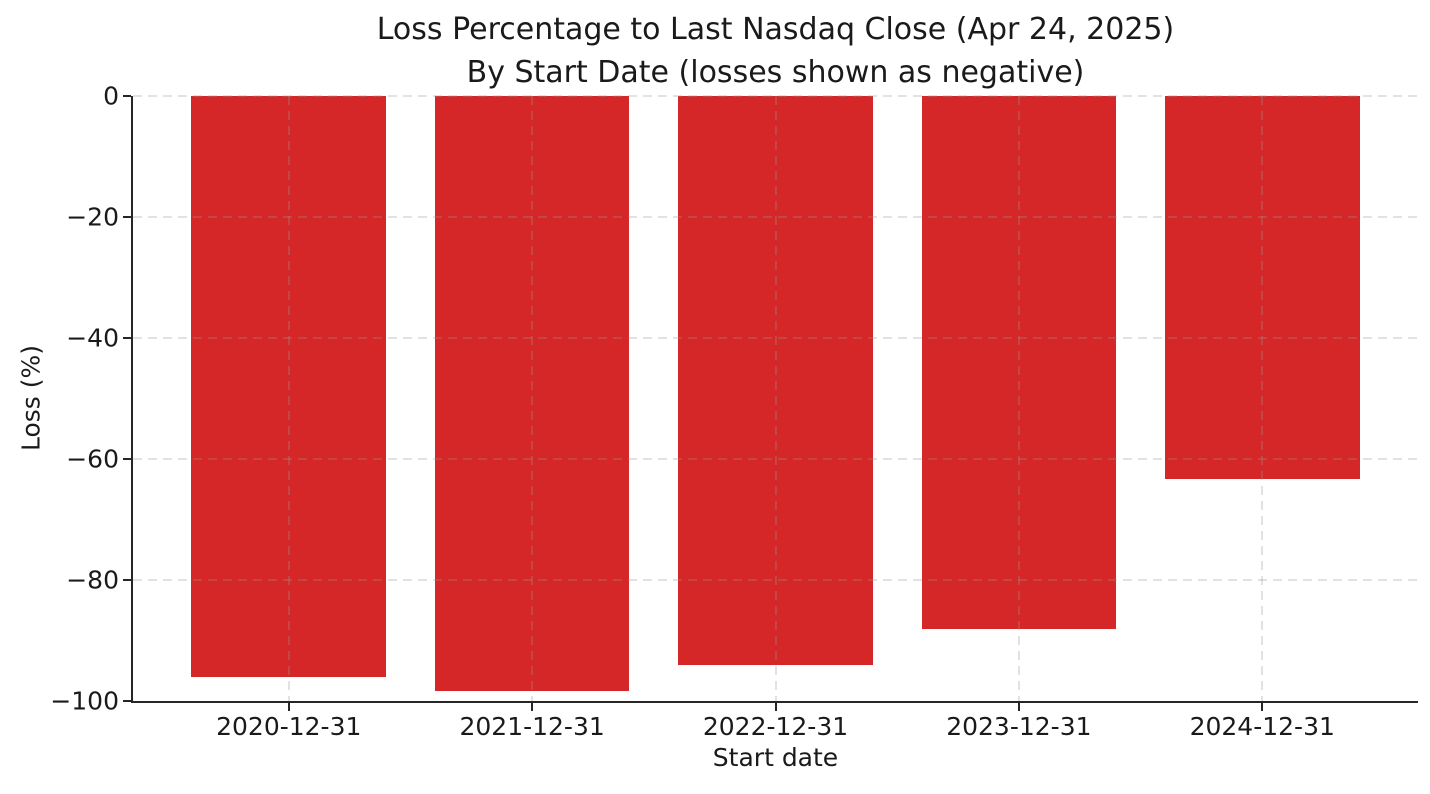 The height and width of the screenshot is (794, 1430). I want to click on y-tick-label: −80, so click(92, 580).